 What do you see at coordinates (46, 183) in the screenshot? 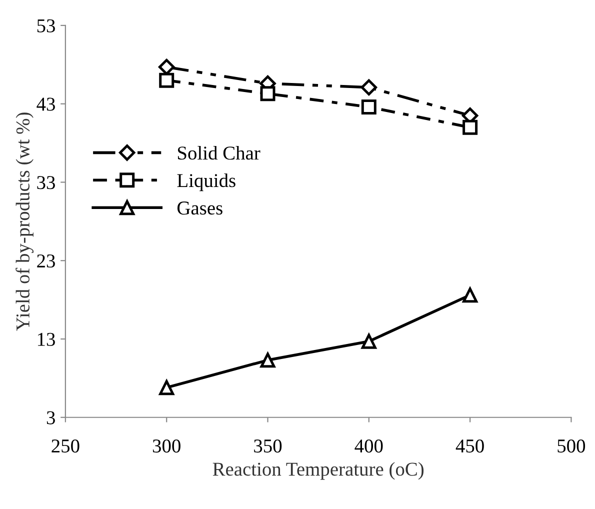
I see `y-tick-label: 33` at bounding box center [46, 183].